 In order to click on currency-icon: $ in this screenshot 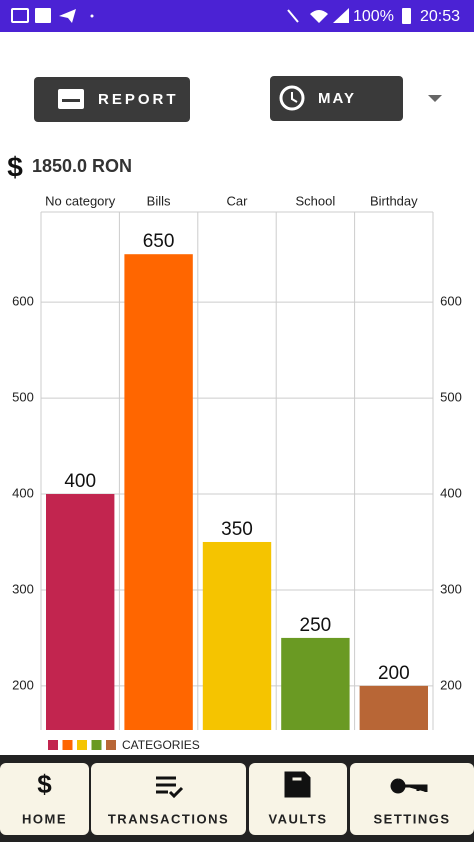, I will do `click(15, 166)`.